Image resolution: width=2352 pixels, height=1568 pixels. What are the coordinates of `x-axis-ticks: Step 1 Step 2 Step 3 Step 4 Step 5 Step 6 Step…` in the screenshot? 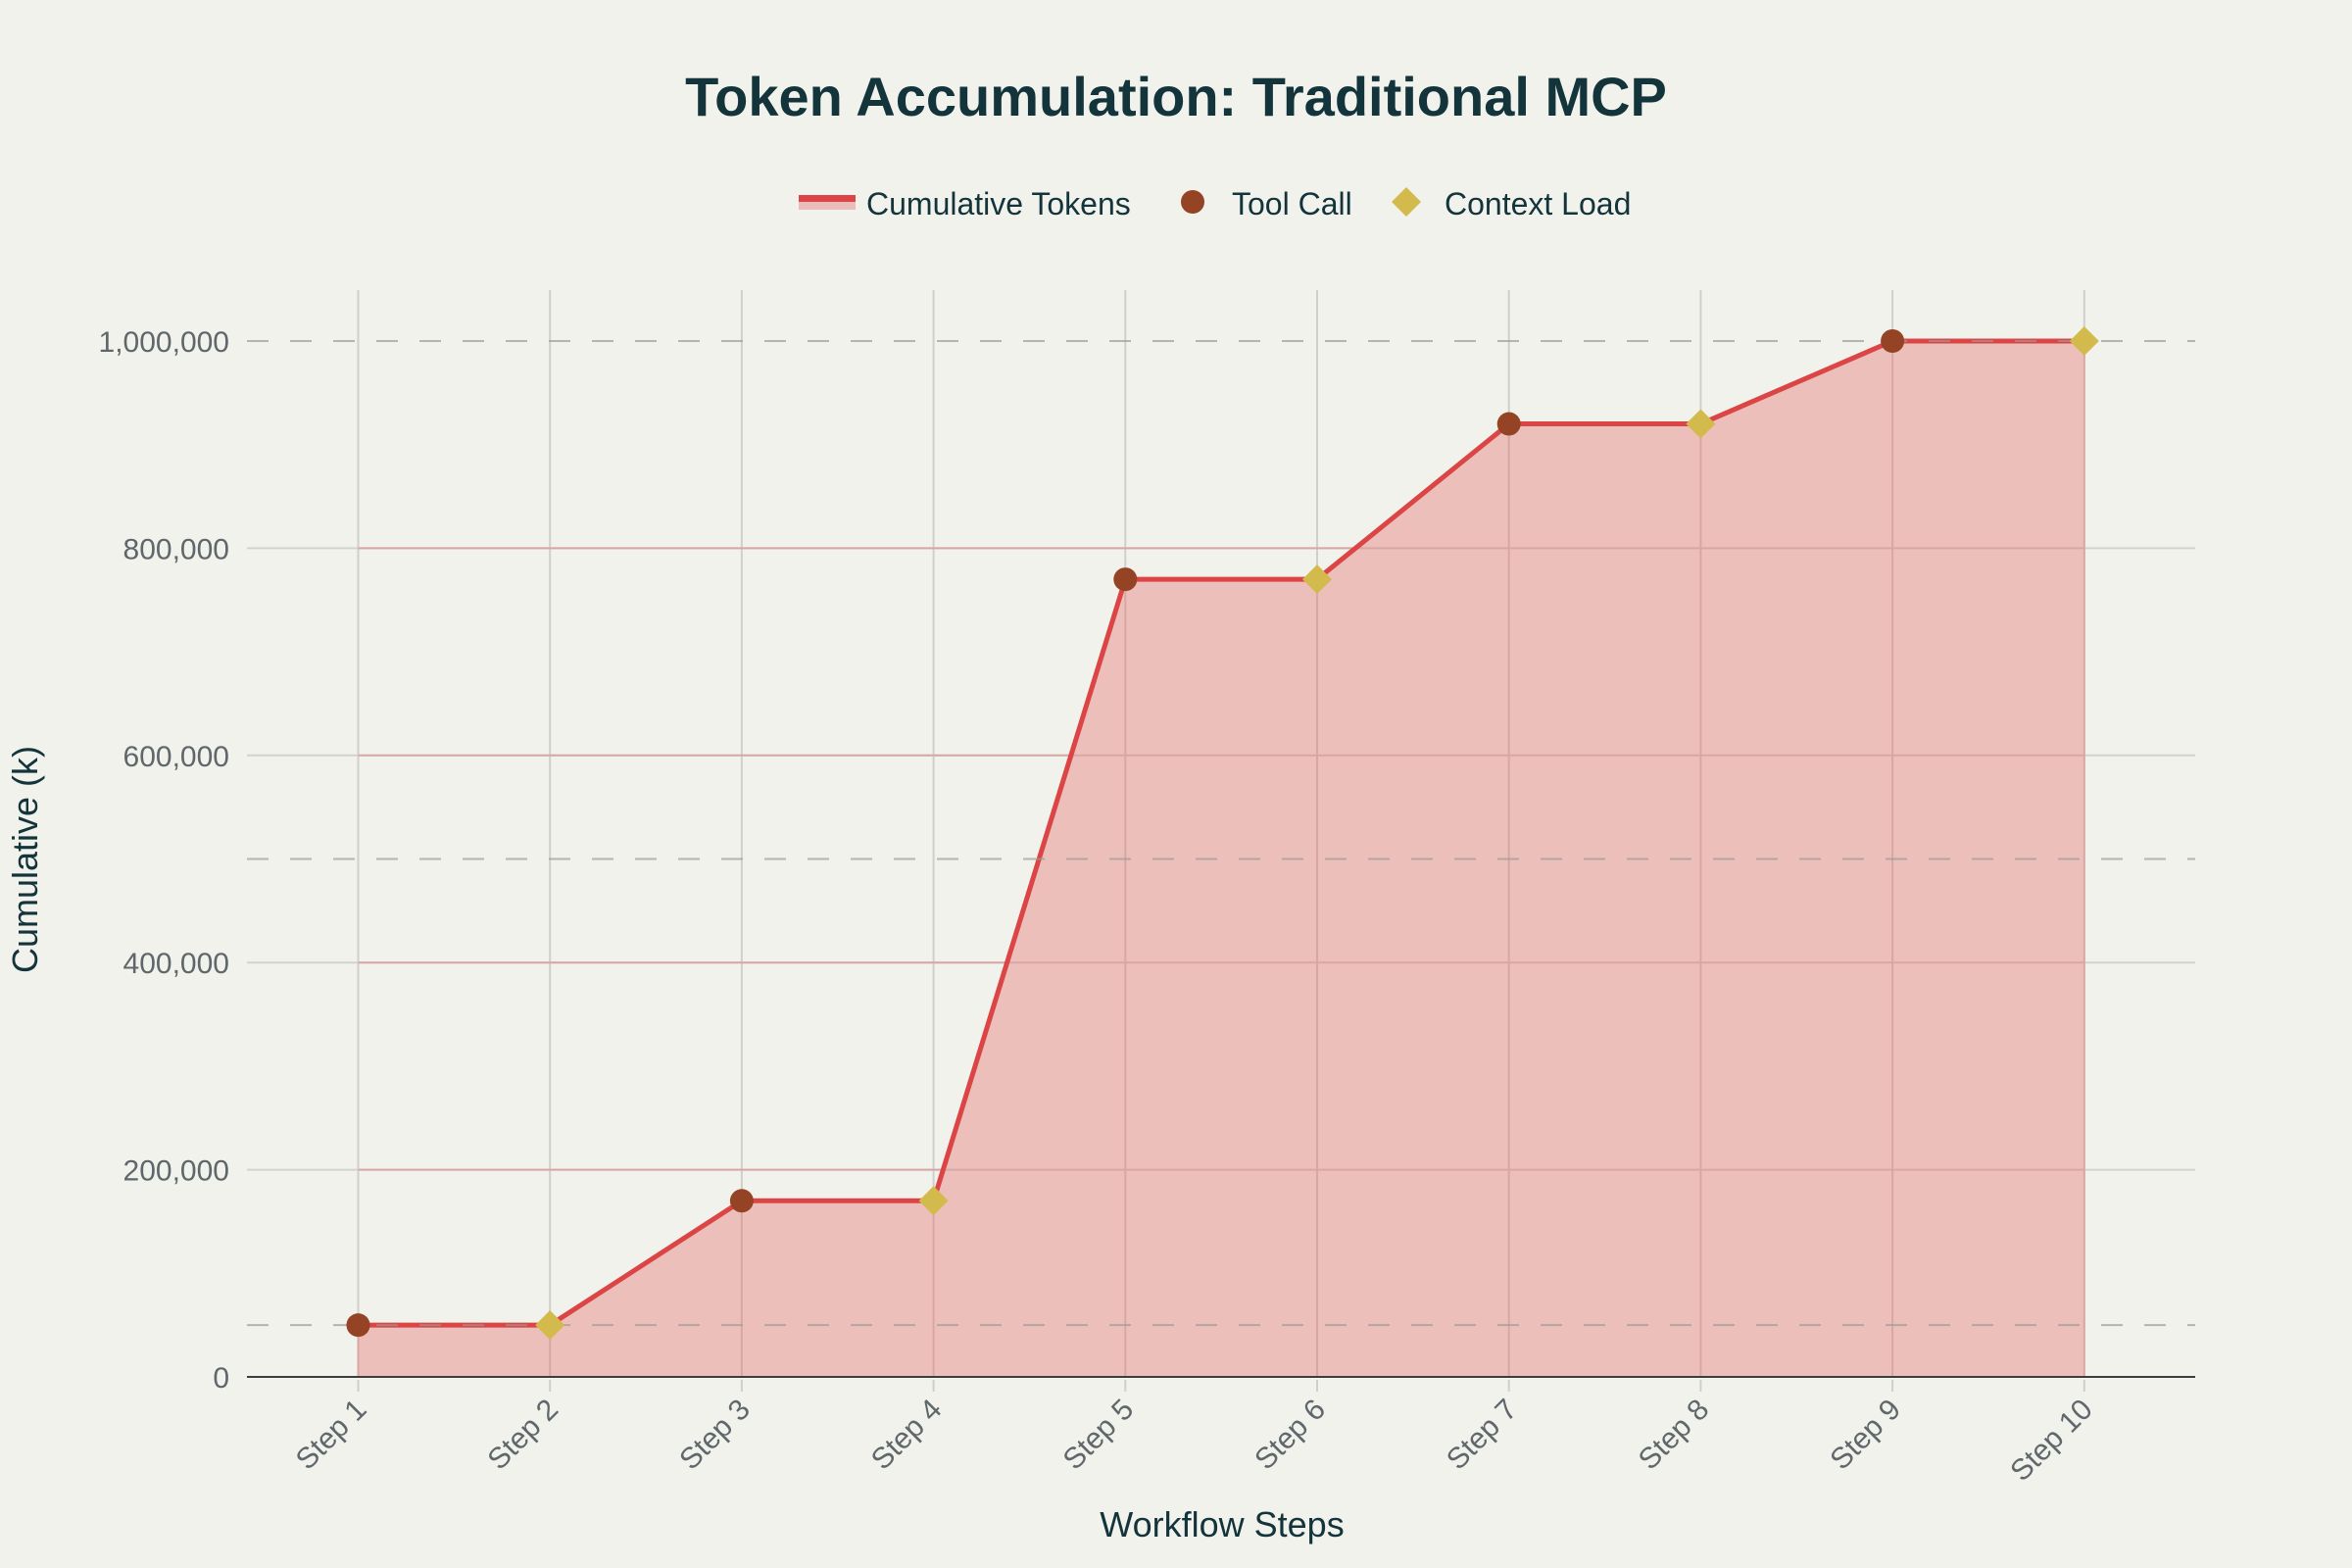 It's located at (1194, 1434).